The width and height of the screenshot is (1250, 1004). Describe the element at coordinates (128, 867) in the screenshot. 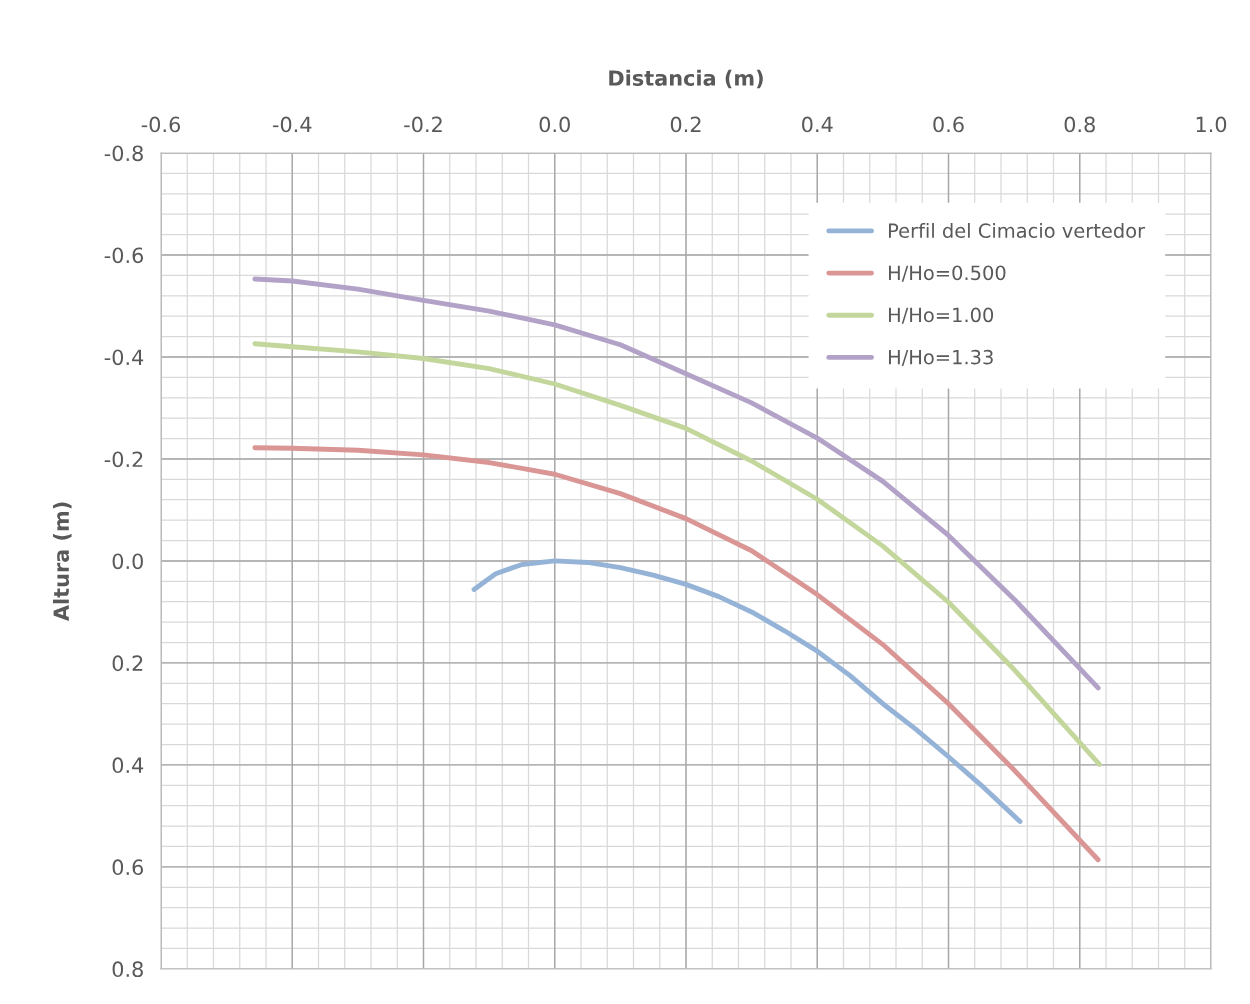

I see `y-tick-label: 0.6` at that location.